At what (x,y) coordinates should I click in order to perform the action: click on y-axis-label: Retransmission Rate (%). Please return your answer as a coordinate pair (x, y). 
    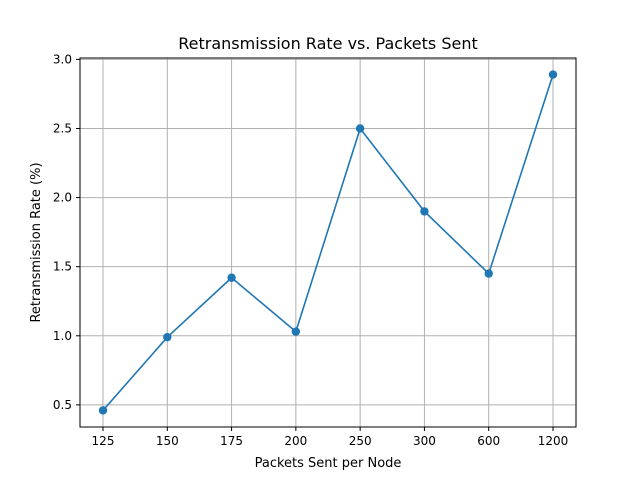
    Looking at the image, I should click on (36, 242).